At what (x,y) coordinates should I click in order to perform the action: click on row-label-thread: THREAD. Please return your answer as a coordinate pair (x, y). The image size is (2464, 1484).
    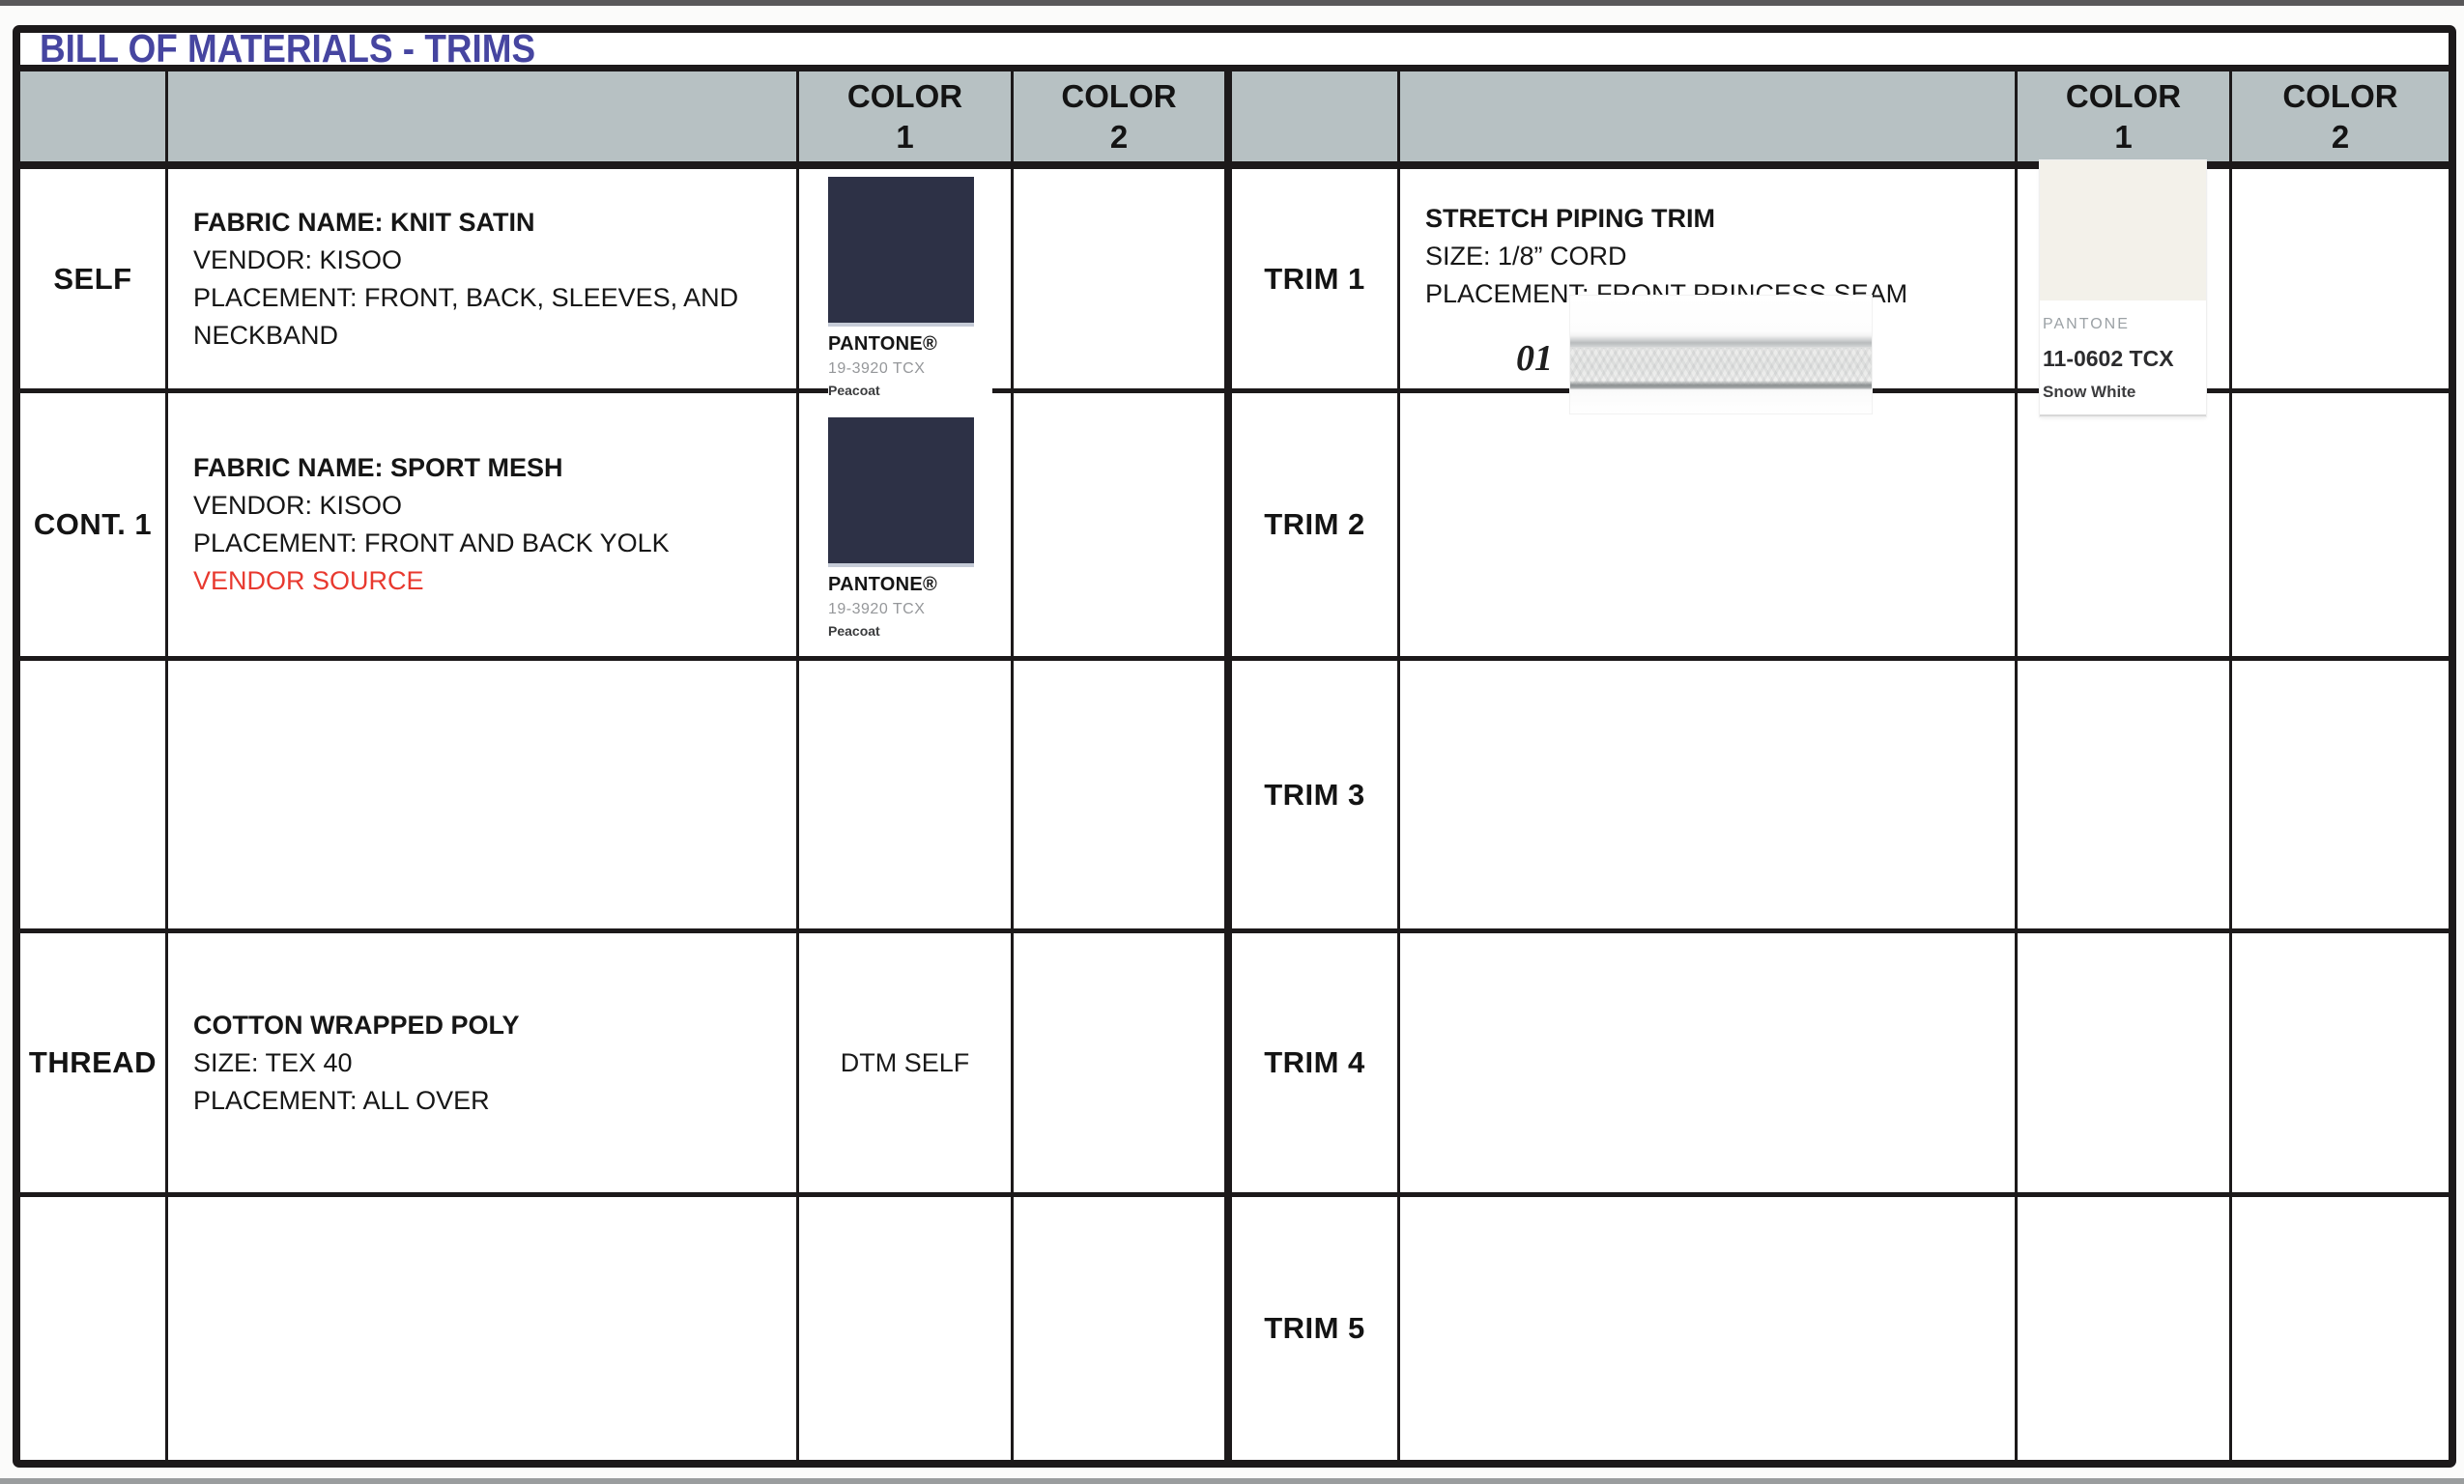
    Looking at the image, I should click on (94, 1062).